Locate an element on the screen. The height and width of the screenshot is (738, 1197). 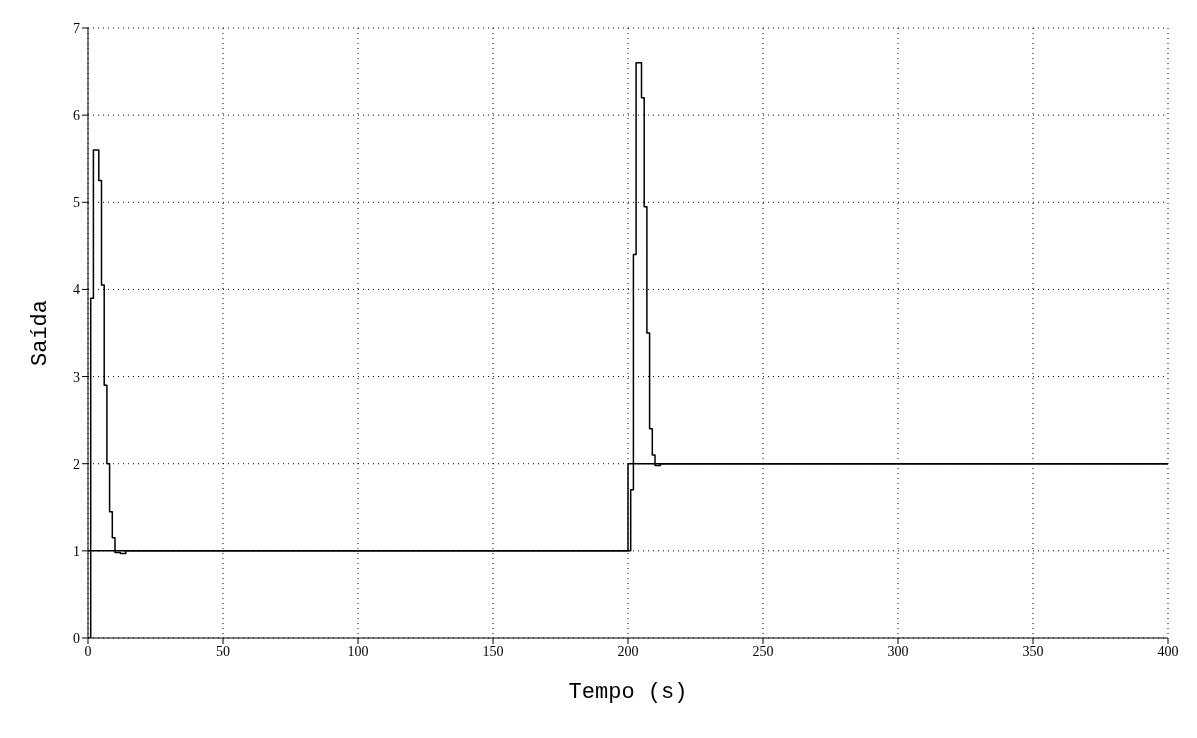
y-tick-label: 3 is located at coordinates (76, 377).